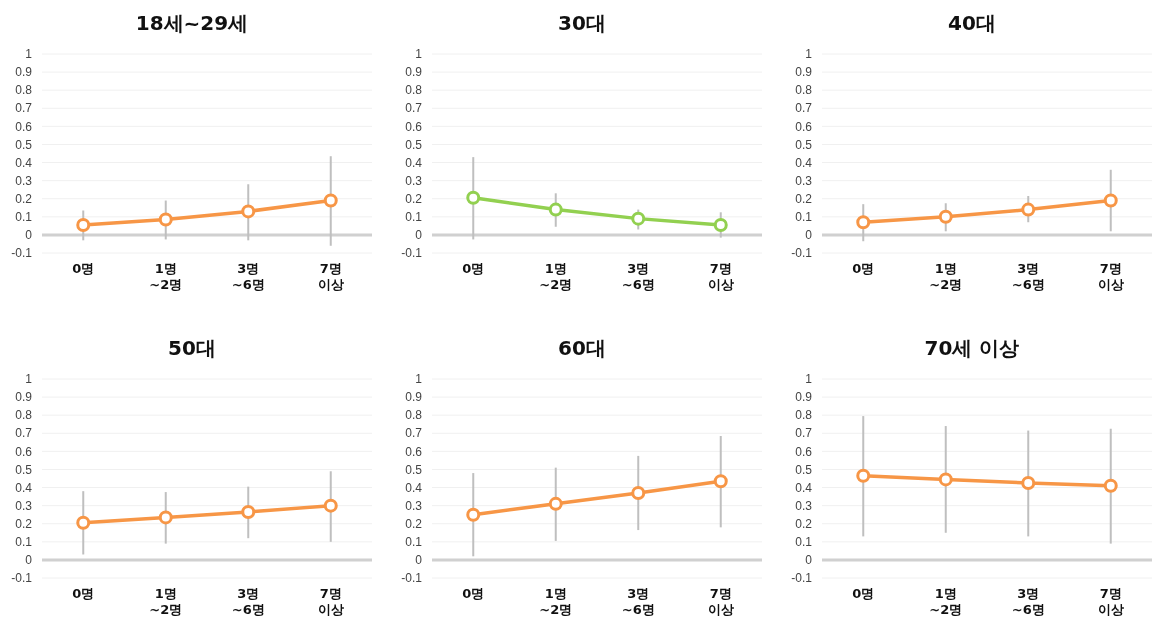  What do you see at coordinates (972, 23) in the screenshot?
I see `chart-title: 40대` at bounding box center [972, 23].